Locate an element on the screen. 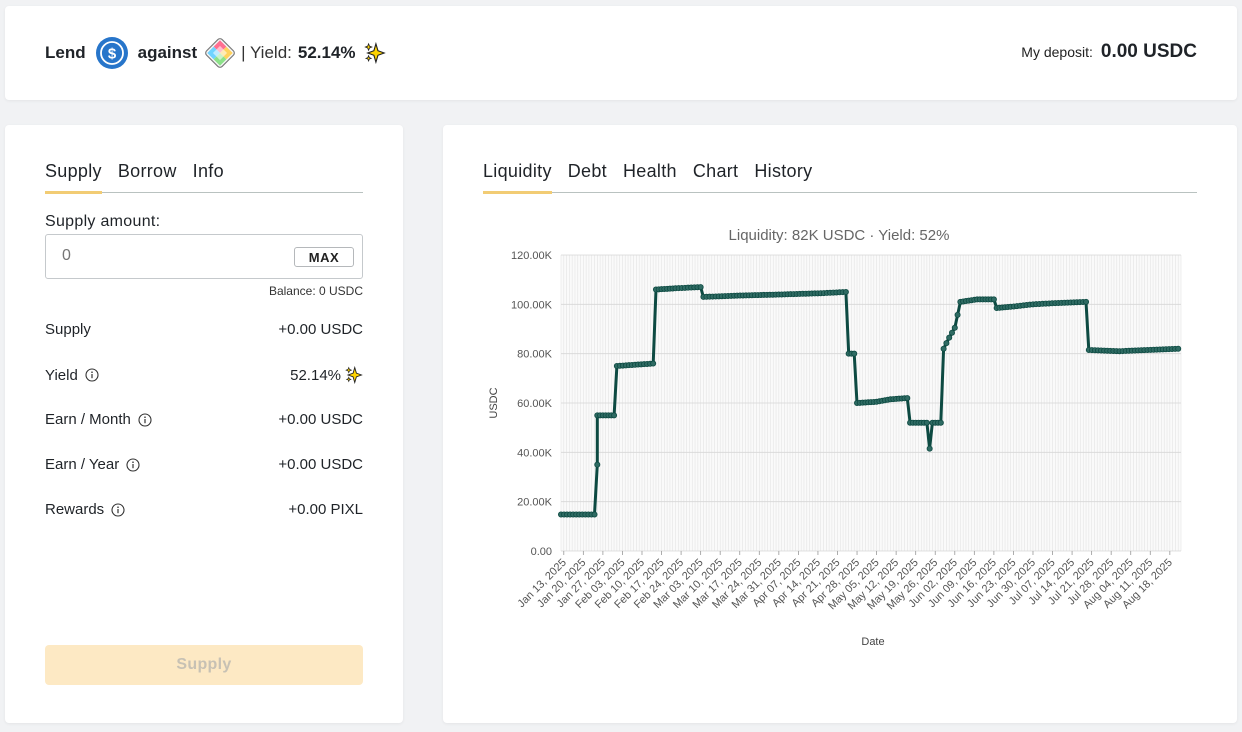 Image resolution: width=1242 pixels, height=732 pixels. yield-label: | Yield: is located at coordinates (266, 52).